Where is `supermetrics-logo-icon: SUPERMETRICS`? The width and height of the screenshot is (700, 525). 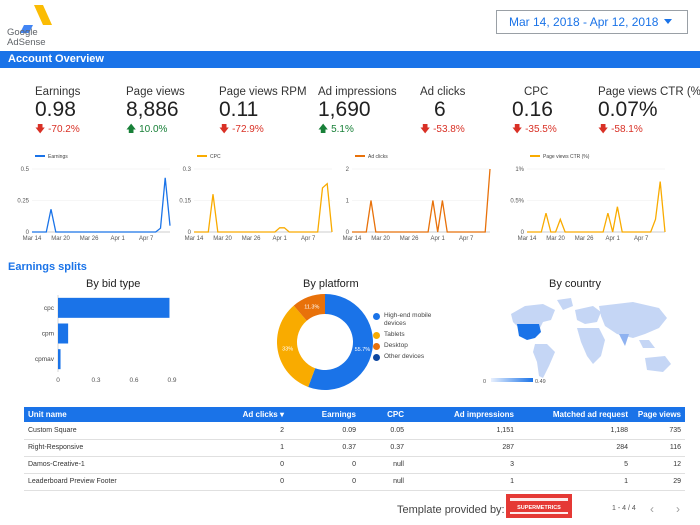
supermetrics-logo-icon: SUPERMETRICS is located at coordinates (539, 506).